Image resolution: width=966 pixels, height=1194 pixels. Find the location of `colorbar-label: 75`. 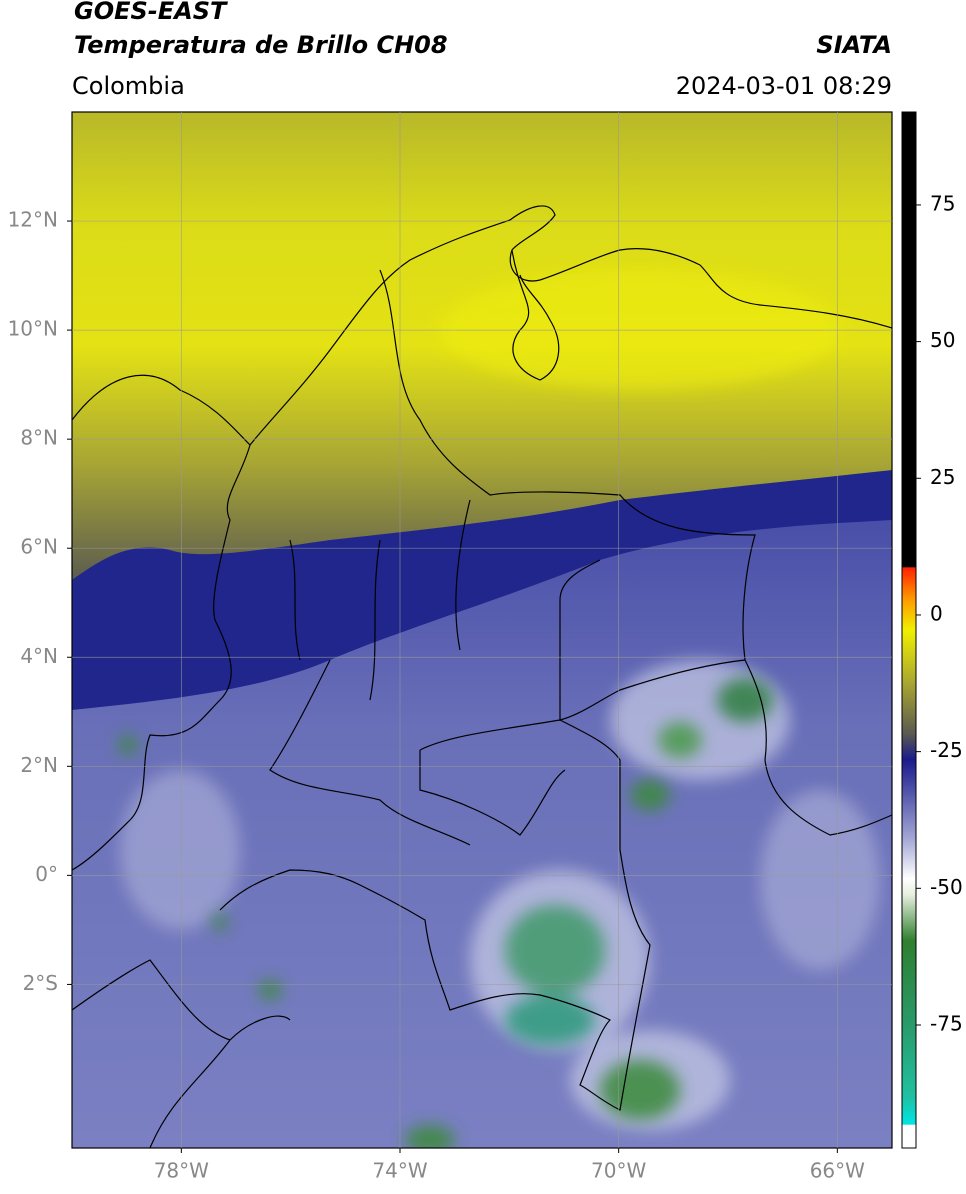

colorbar-label: 75 is located at coordinates (942, 203).